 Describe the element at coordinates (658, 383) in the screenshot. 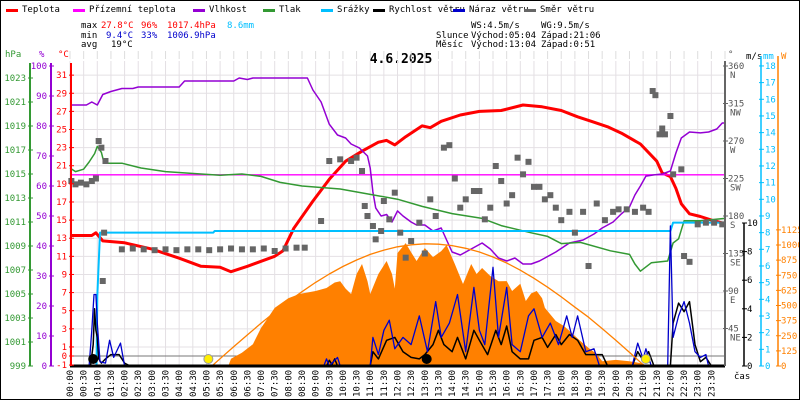

I see `x-tick-label: 21:30` at that location.